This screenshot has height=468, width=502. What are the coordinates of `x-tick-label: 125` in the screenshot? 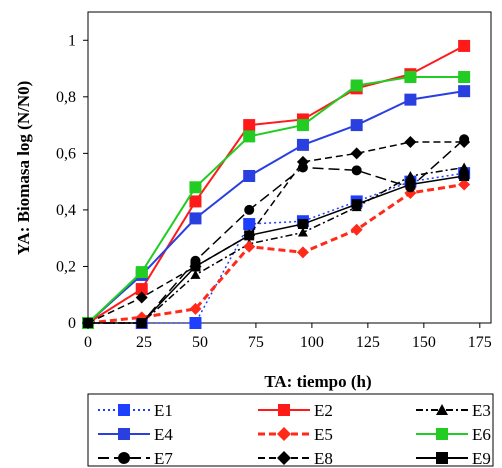 It's located at (368, 342).